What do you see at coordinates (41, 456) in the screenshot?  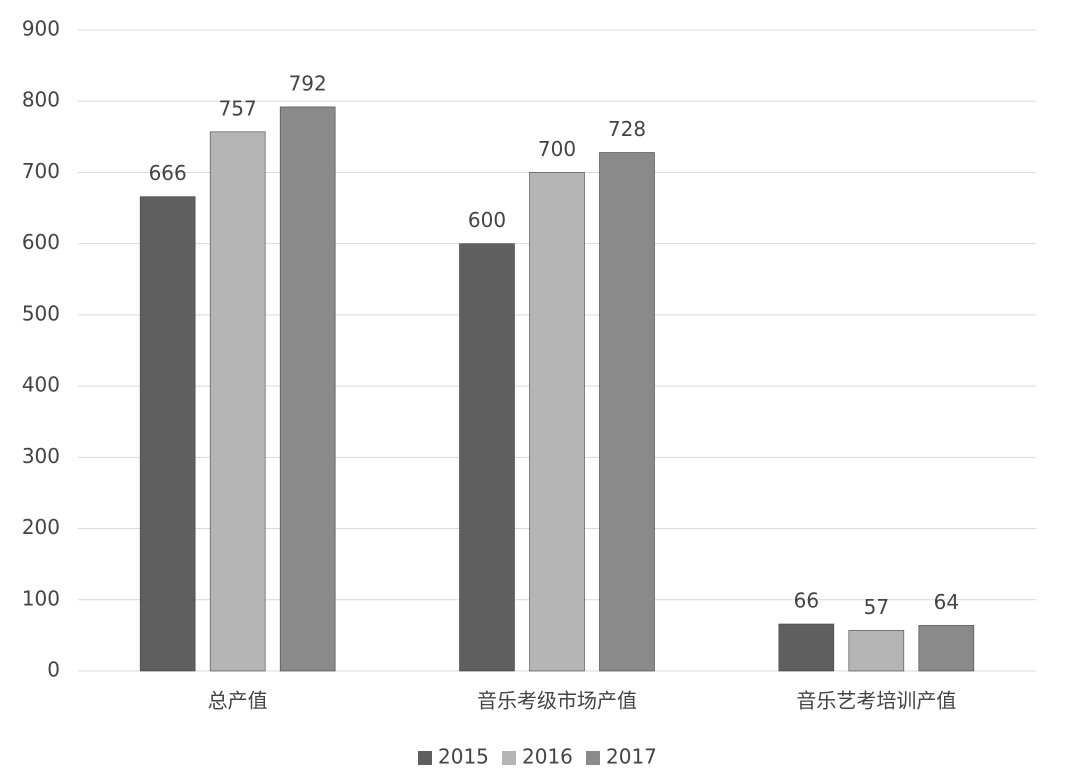 I see `y-tick-label: 300` at bounding box center [41, 456].